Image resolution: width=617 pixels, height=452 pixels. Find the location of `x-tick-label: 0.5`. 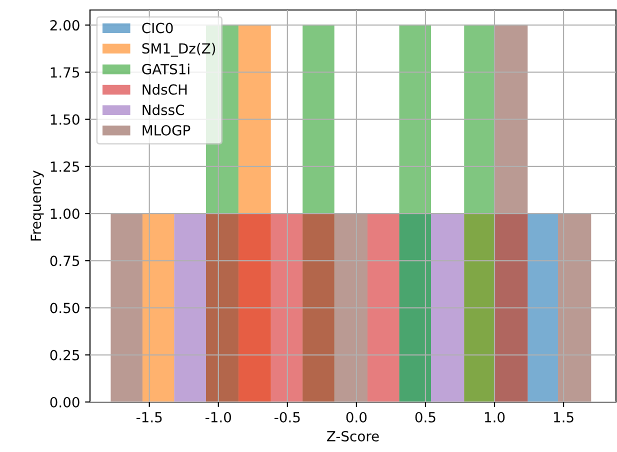

x-tick-label: 0.5 is located at coordinates (425, 417).